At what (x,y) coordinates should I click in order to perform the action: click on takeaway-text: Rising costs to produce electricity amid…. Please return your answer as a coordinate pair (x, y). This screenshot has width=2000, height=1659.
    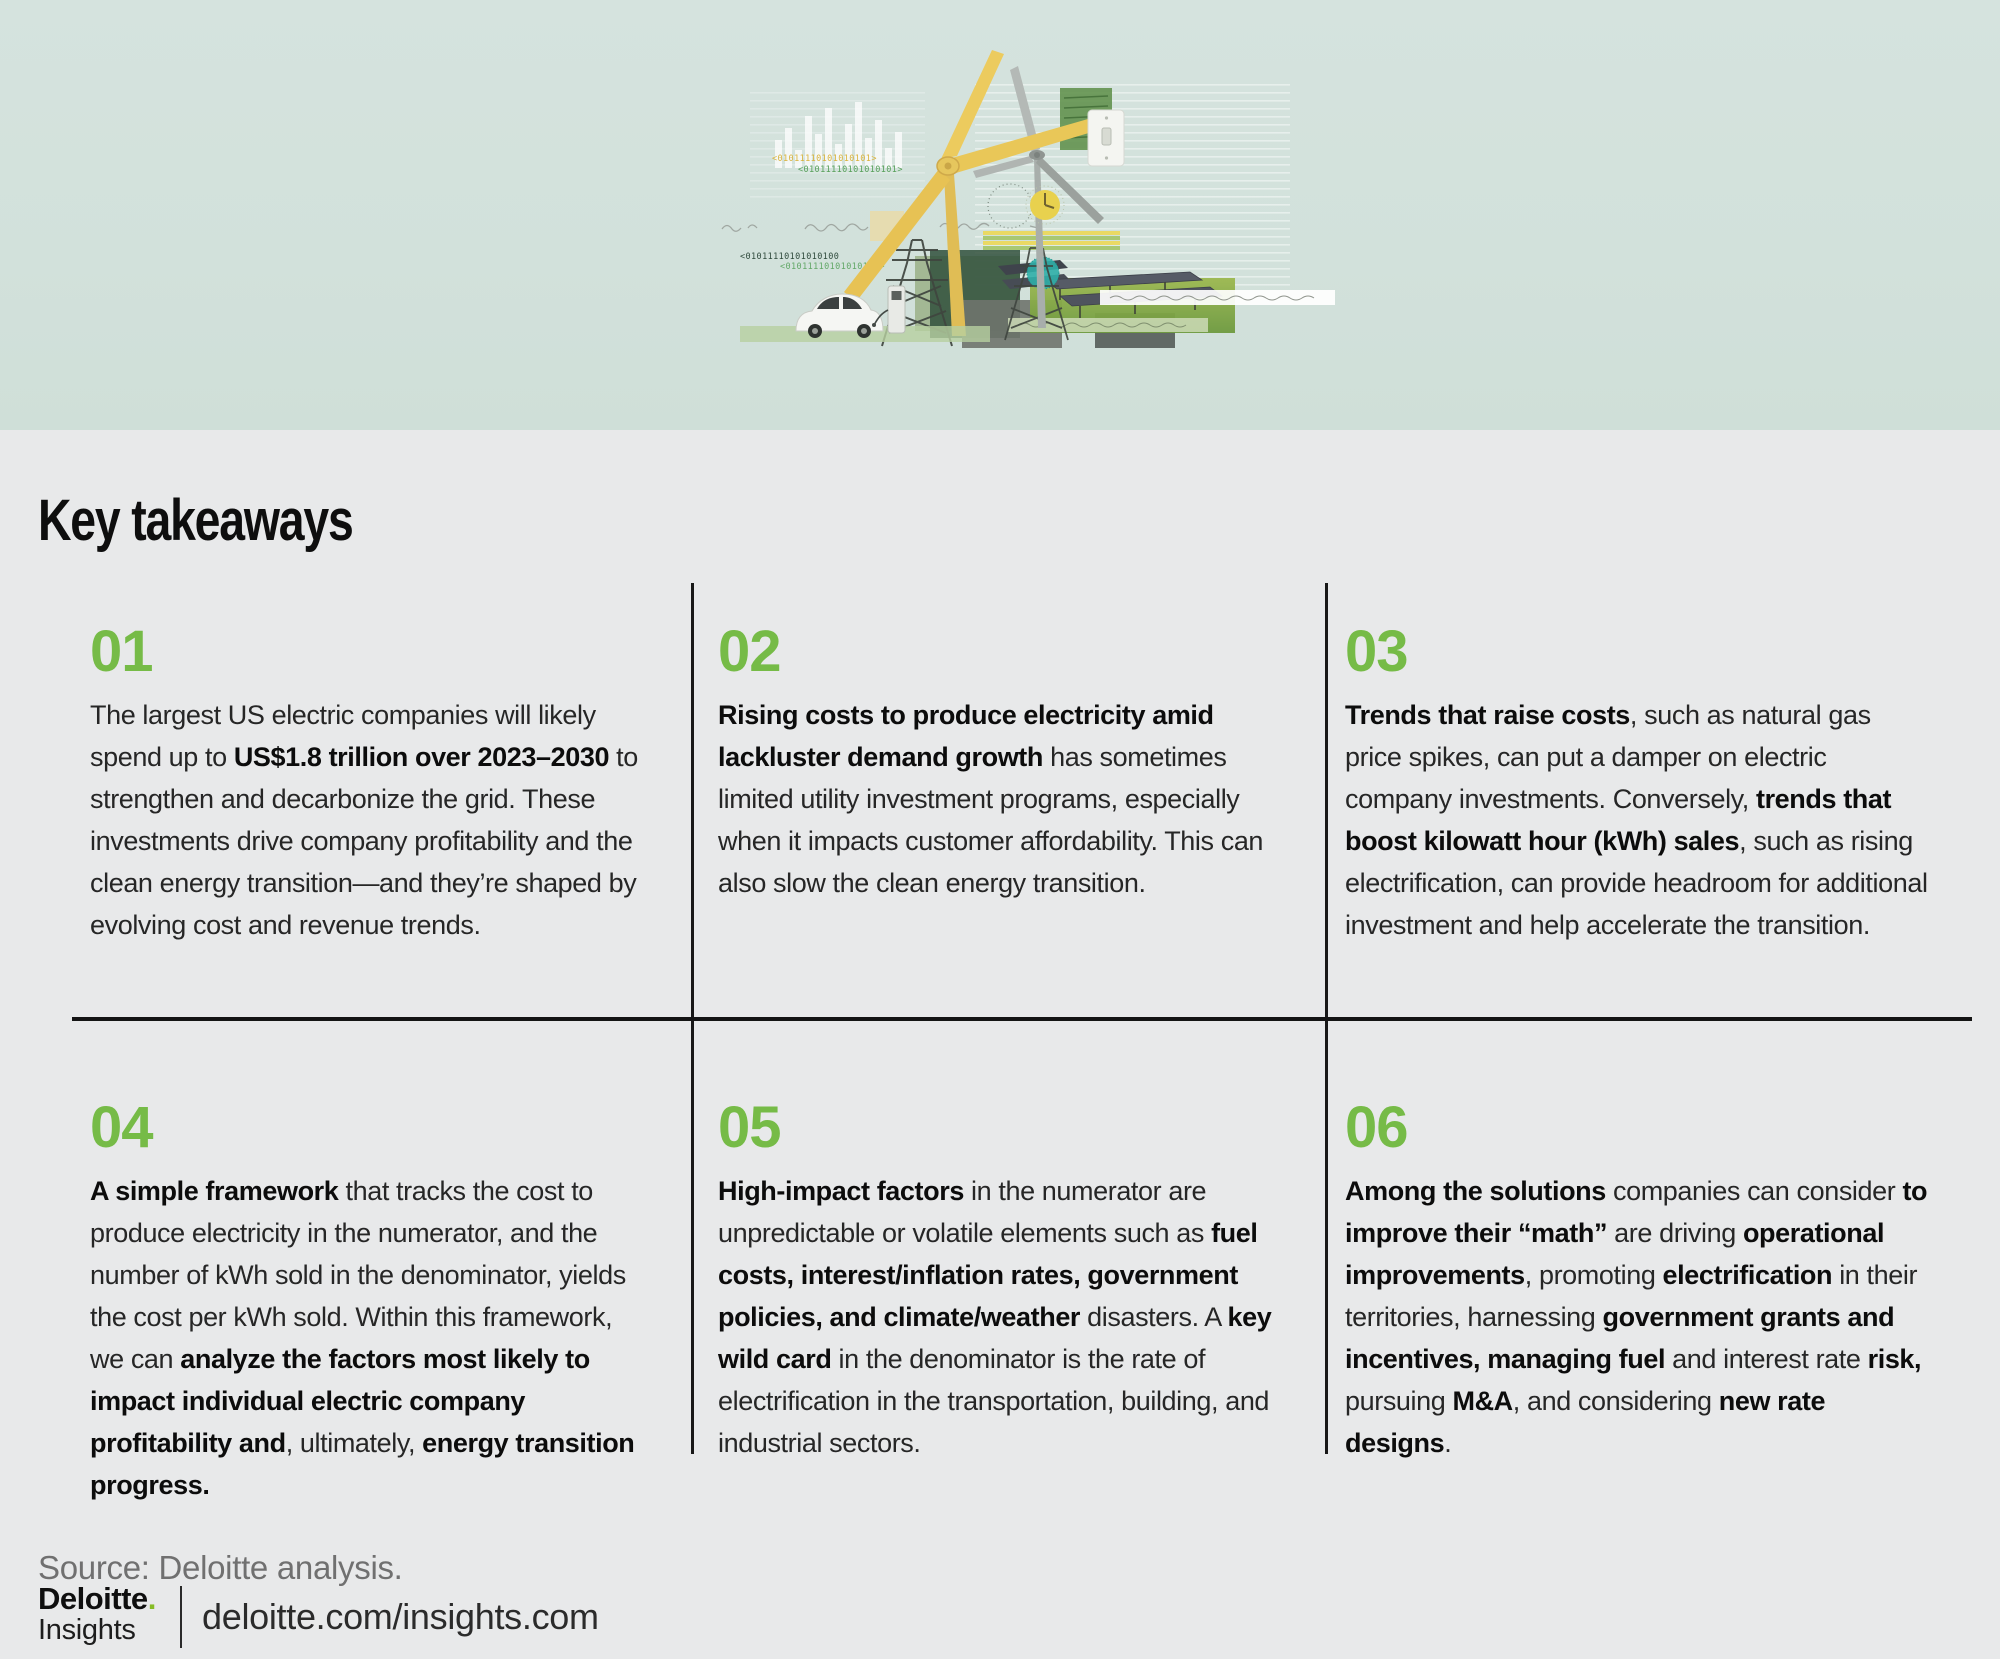
    Looking at the image, I should click on (991, 799).